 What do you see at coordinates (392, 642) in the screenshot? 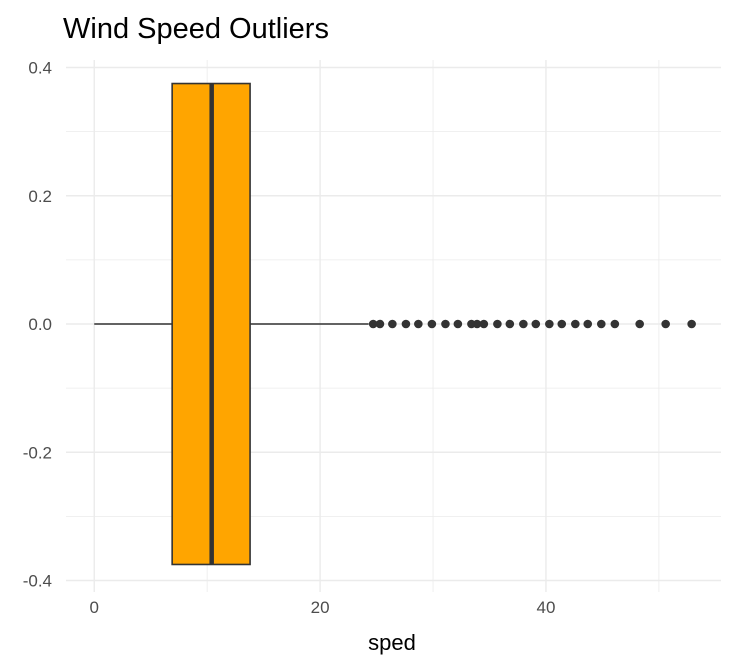
I see `x-axis-label: sped` at bounding box center [392, 642].